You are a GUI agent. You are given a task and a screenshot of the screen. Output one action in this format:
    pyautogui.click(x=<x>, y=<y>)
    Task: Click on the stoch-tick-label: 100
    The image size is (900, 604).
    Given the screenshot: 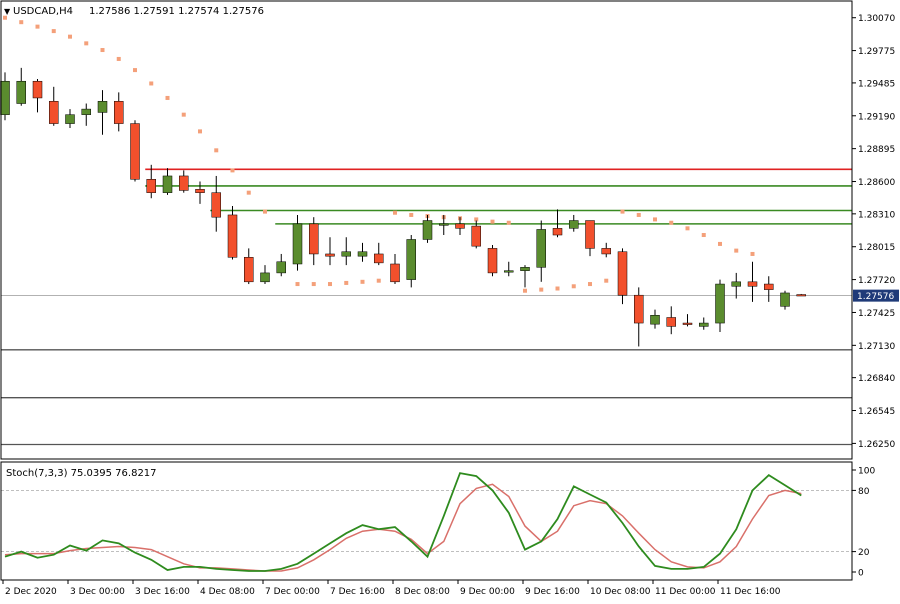 What is the action you would take?
    pyautogui.click(x=866, y=472)
    